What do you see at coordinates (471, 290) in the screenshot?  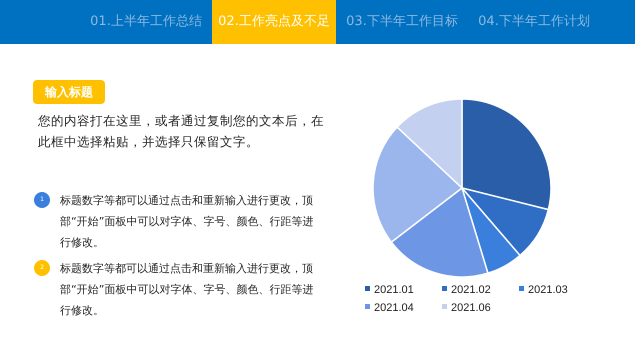 I see `legend-label: 2021.02` at bounding box center [471, 290].